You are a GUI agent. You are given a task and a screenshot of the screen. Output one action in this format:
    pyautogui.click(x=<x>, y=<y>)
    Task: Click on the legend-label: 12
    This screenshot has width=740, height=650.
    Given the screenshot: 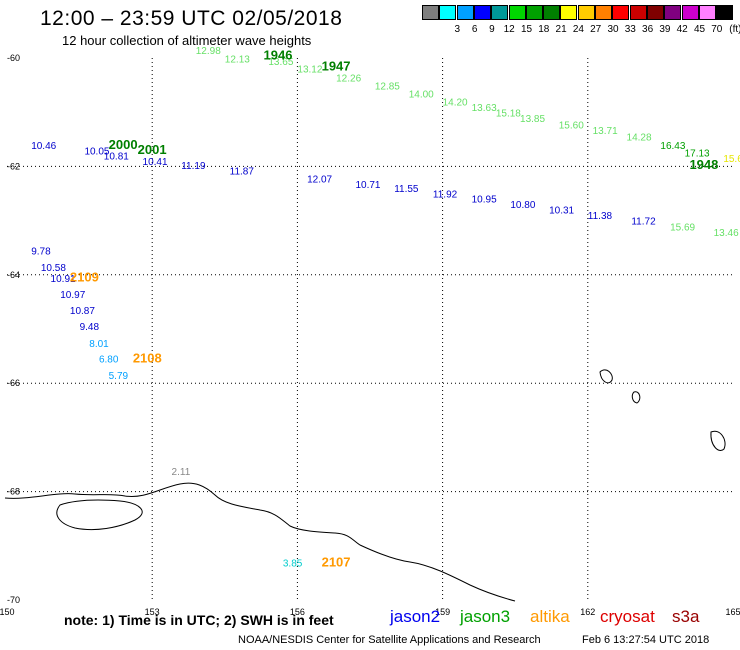 What is the action you would take?
    pyautogui.click(x=509, y=29)
    